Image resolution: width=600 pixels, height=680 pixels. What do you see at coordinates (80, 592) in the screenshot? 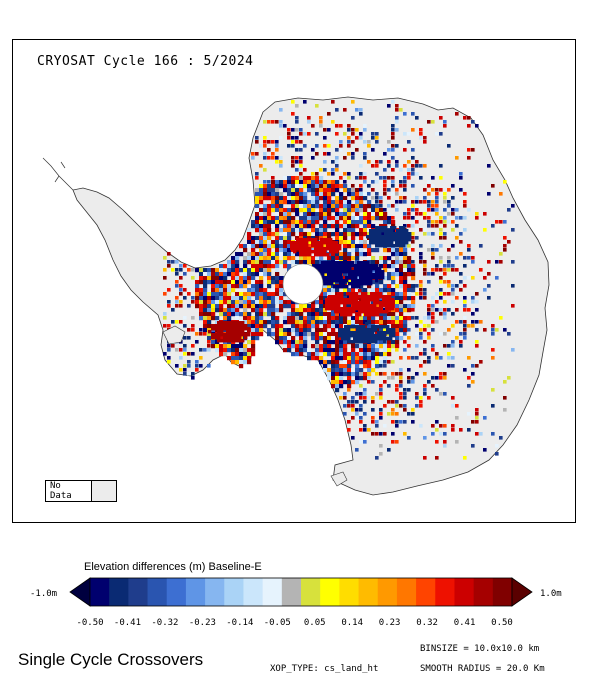
I see `colorbar-low-arrow` at bounding box center [80, 592].